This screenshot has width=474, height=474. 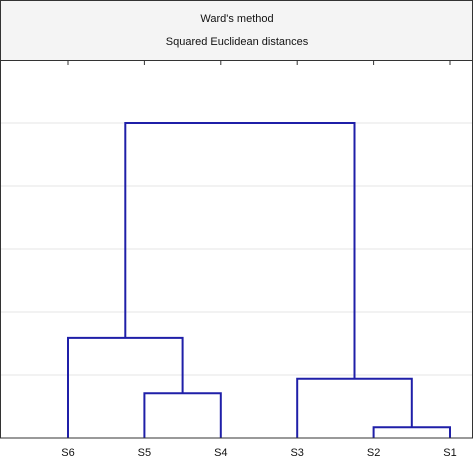 What do you see at coordinates (67, 453) in the screenshot?
I see `leaf-label: S6` at bounding box center [67, 453].